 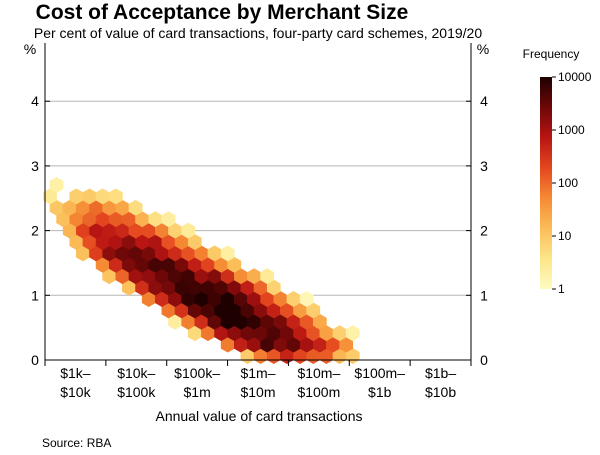 I want to click on x-tick-label: $10b, so click(x=440, y=392).